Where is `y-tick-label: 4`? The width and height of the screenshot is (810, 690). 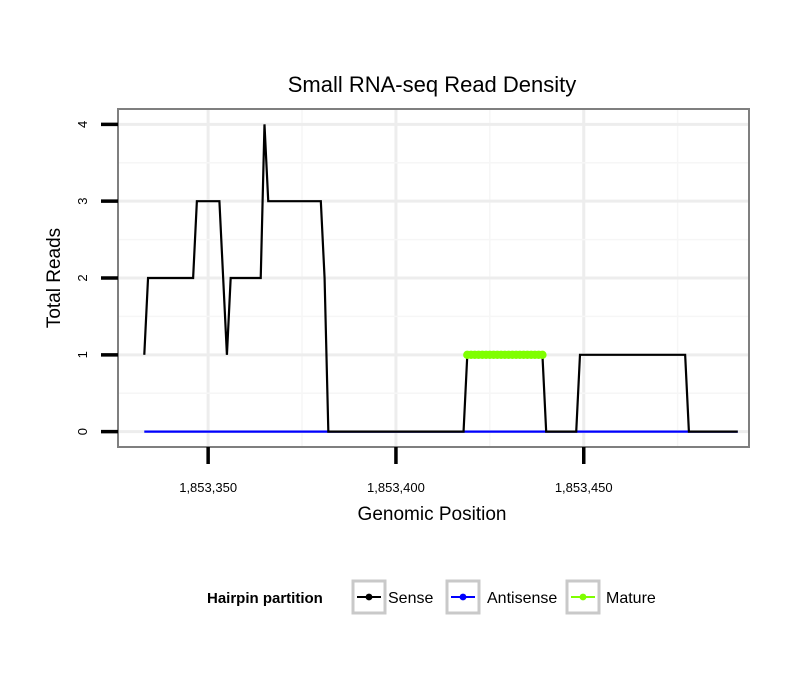 y-tick-label: 4 is located at coordinates (82, 124).